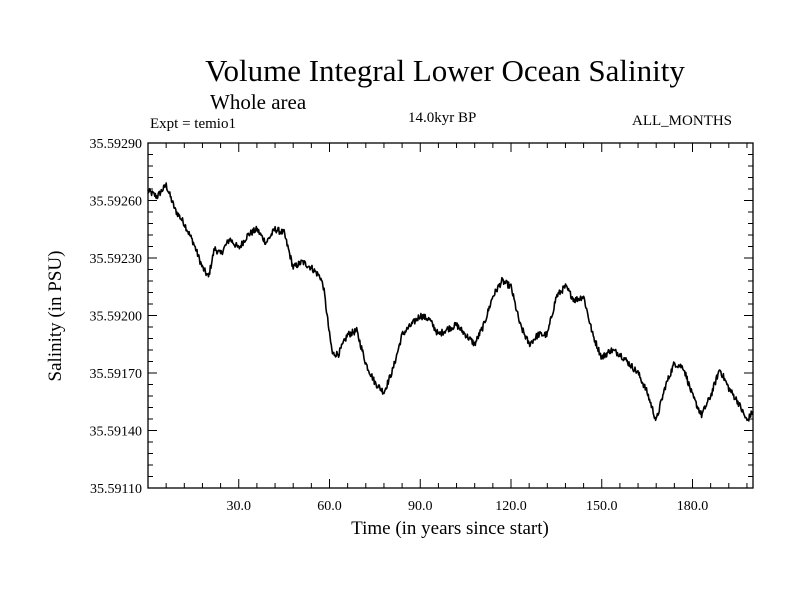  What do you see at coordinates (602, 506) in the screenshot?
I see `x-tick-label: 150.0` at bounding box center [602, 506].